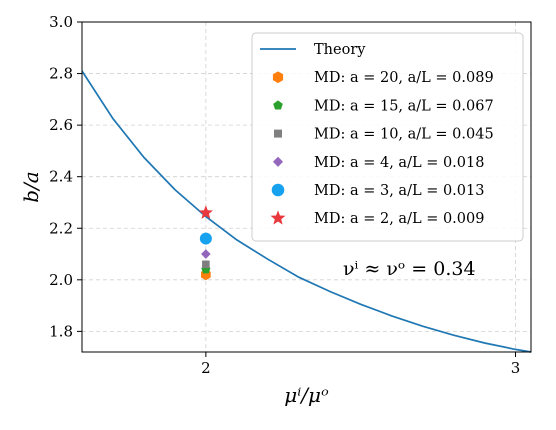 This screenshot has width=556, height=430. I want to click on legend-label: MD: a = 15, a/L = 0.067, so click(404, 106).